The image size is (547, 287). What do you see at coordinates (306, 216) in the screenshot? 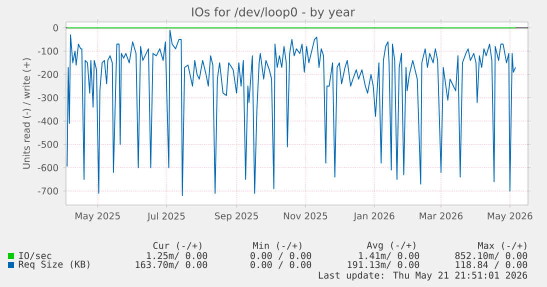
I see `x-tick-label: Nov 2025` at bounding box center [306, 216].